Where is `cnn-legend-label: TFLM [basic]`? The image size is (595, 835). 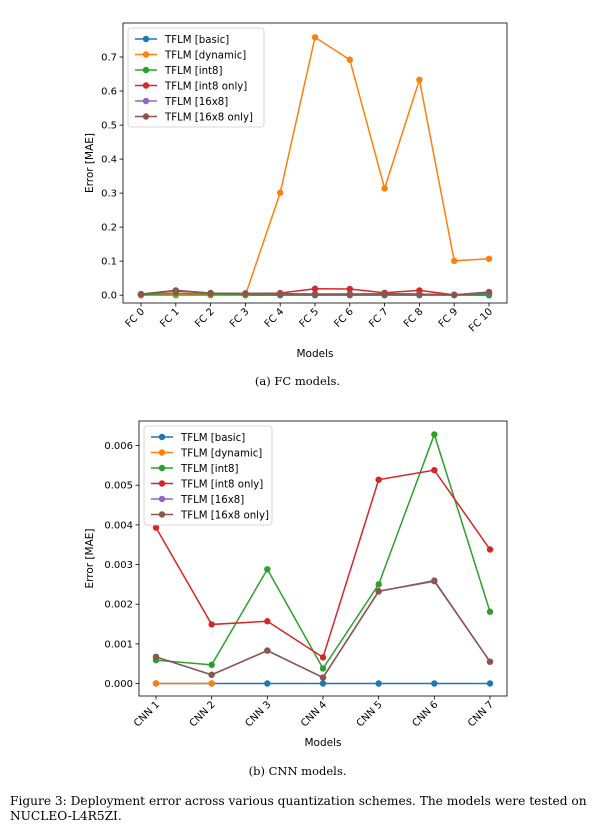 cnn-legend-label: TFLM [basic] is located at coordinates (212, 438).